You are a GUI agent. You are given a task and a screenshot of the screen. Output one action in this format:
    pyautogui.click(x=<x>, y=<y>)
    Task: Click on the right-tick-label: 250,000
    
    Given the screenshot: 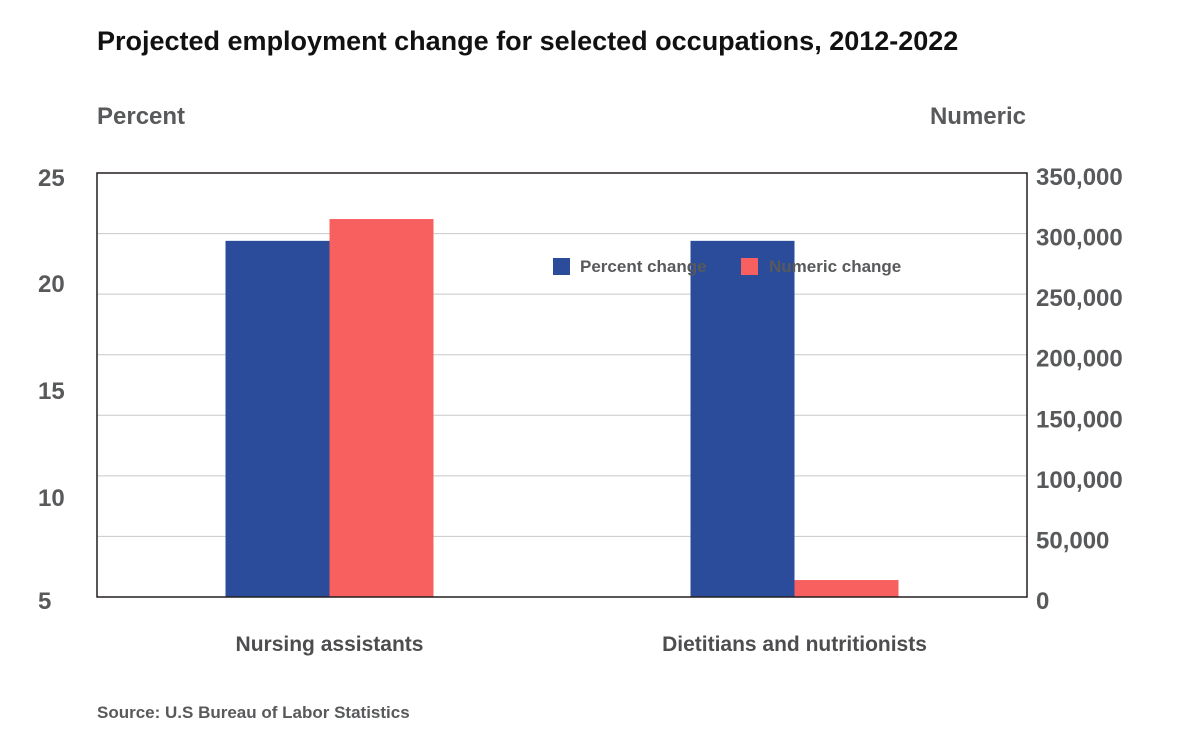 What is the action you would take?
    pyautogui.click(x=1079, y=298)
    